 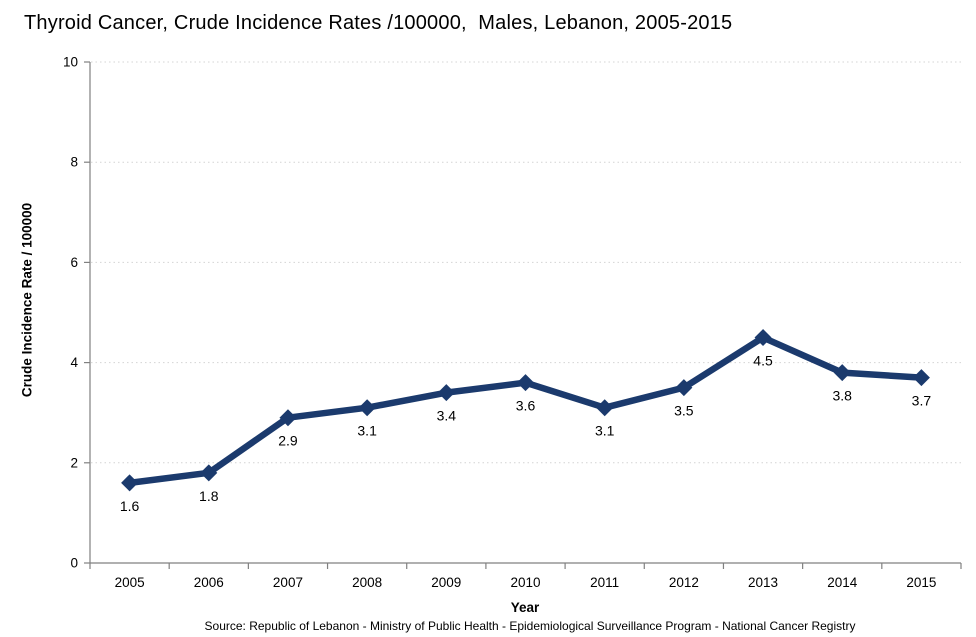 I want to click on x-axis-title: Year, so click(x=525, y=607).